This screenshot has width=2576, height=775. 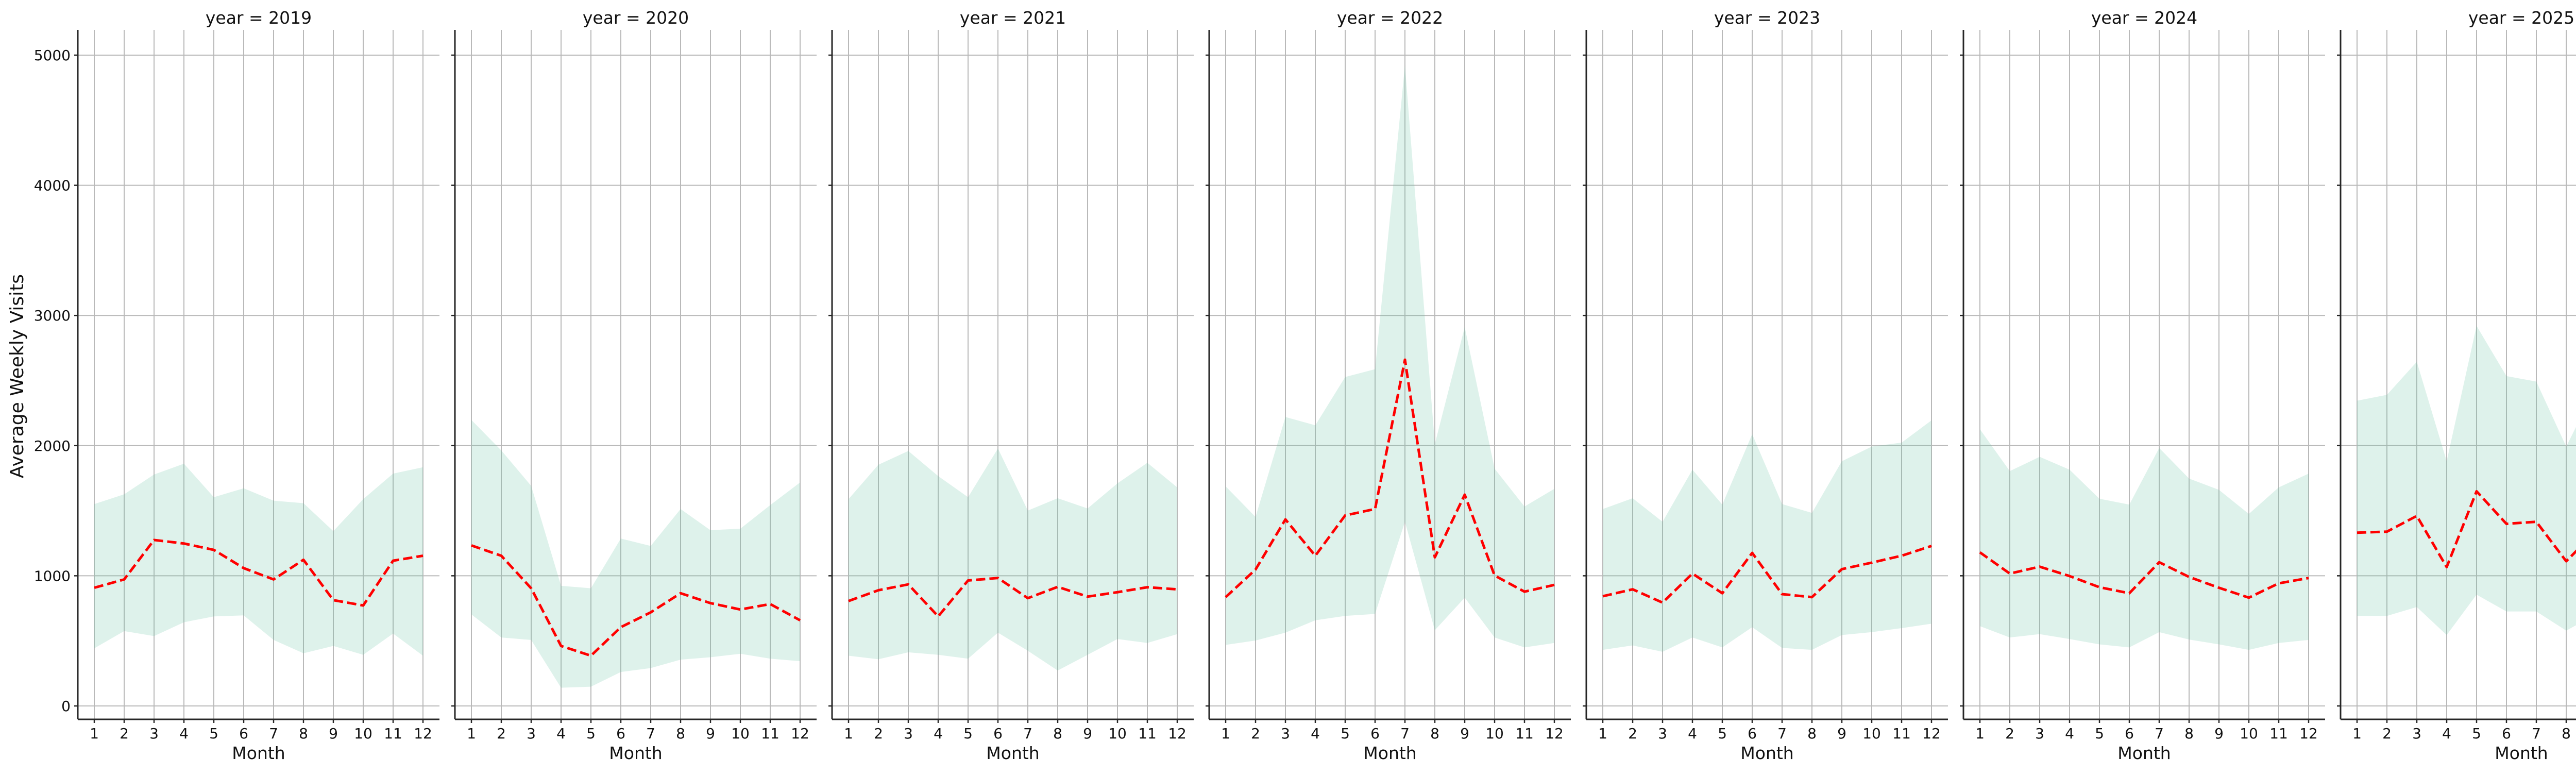 I want to click on y-tick-label: 4000, so click(x=52, y=185).